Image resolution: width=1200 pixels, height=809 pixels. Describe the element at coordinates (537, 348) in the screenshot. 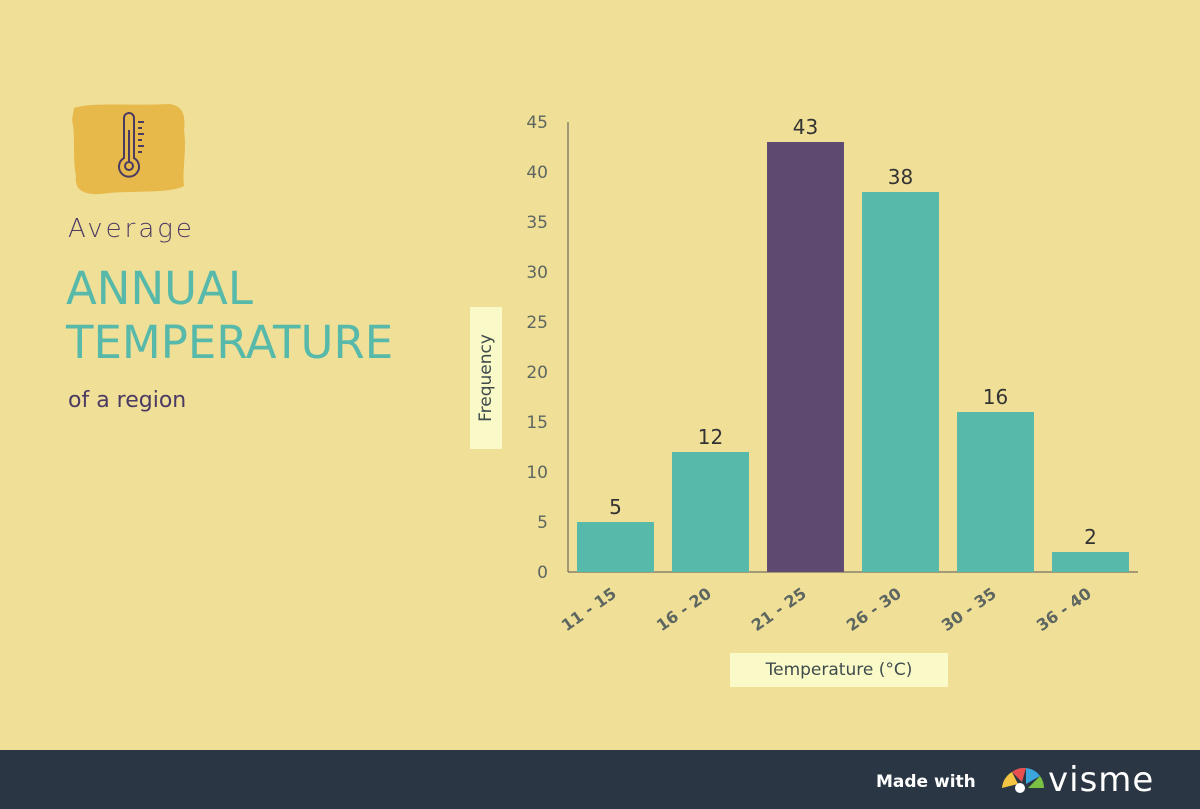

I see `y-axis-ticks: 0 5 10 15 20 25 30 35 40 45` at that location.